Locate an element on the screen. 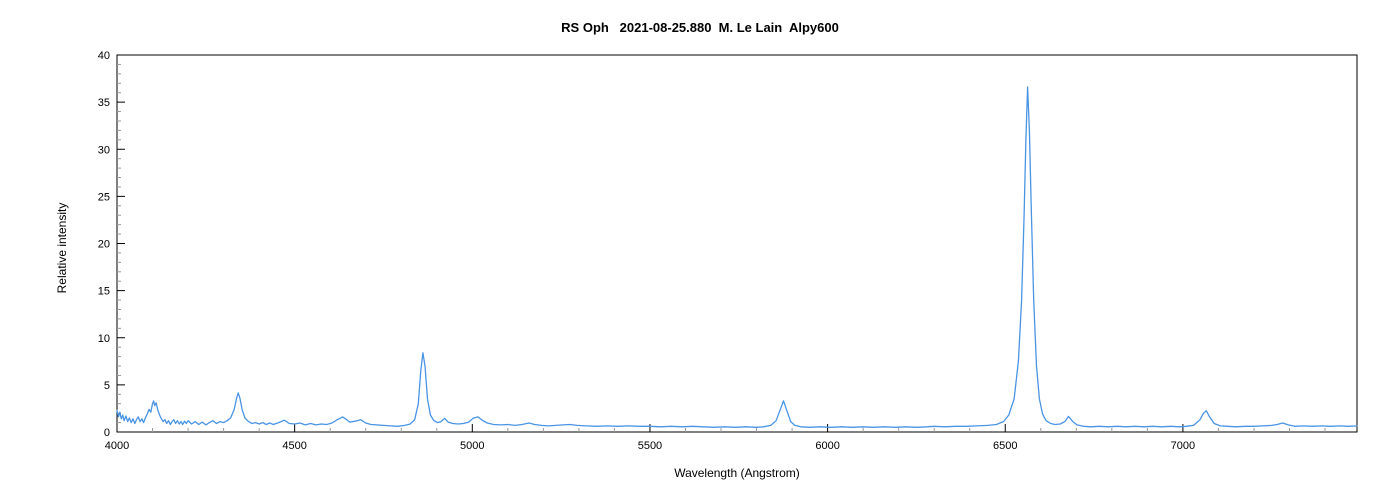  y-tick-label: 0 is located at coordinates (107, 433).